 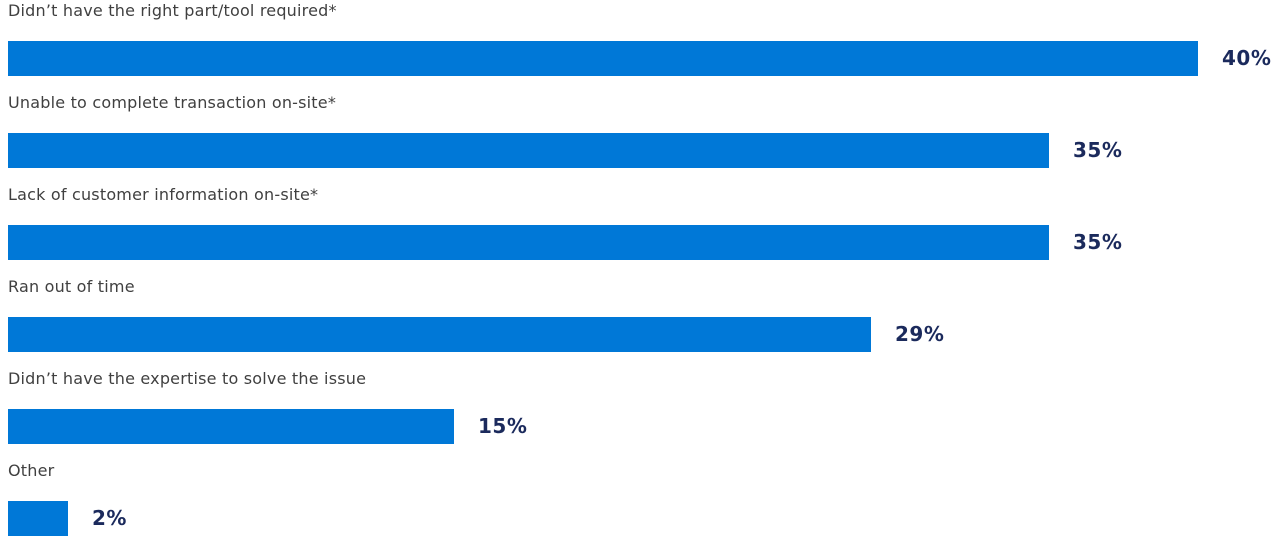 What do you see at coordinates (71, 286) in the screenshot?
I see `category-label: Ran out of time` at bounding box center [71, 286].